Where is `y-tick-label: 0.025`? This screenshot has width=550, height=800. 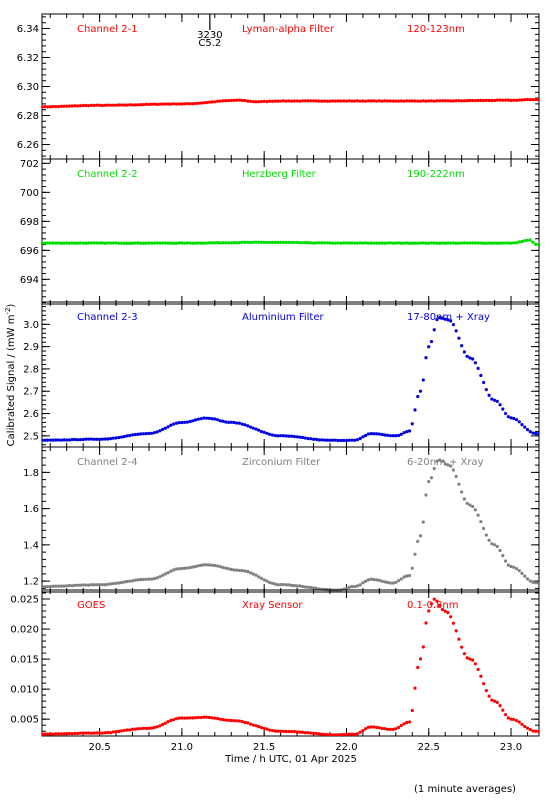
y-tick-label: 0.025 is located at coordinates (24, 600).